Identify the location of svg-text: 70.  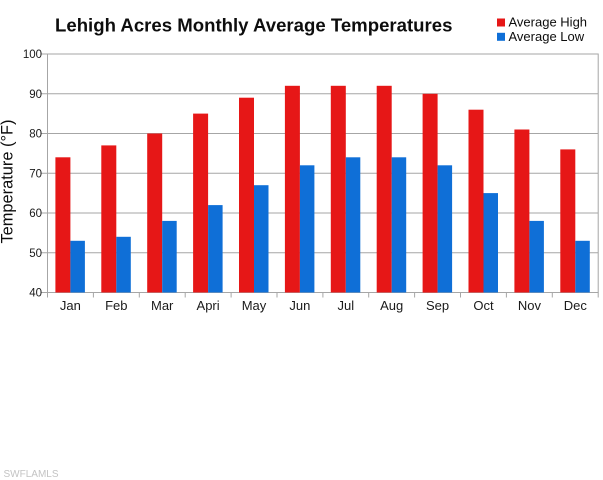
(35, 174).